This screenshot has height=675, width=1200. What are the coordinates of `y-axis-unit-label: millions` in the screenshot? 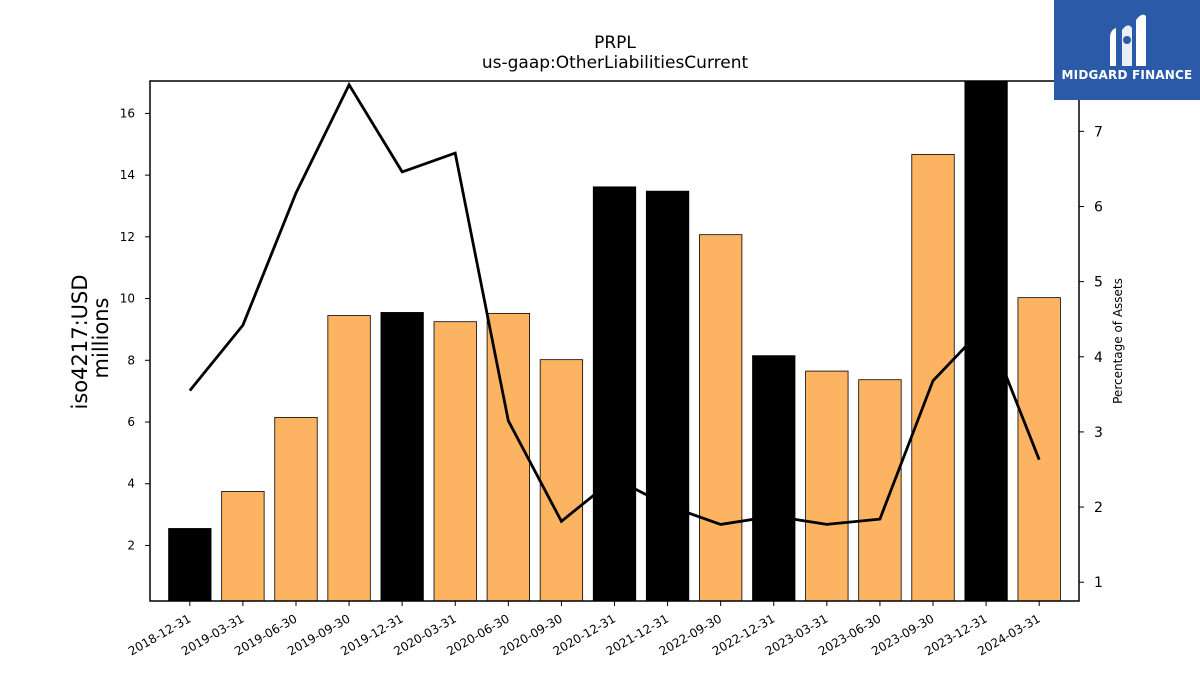 It's located at (101, 338).